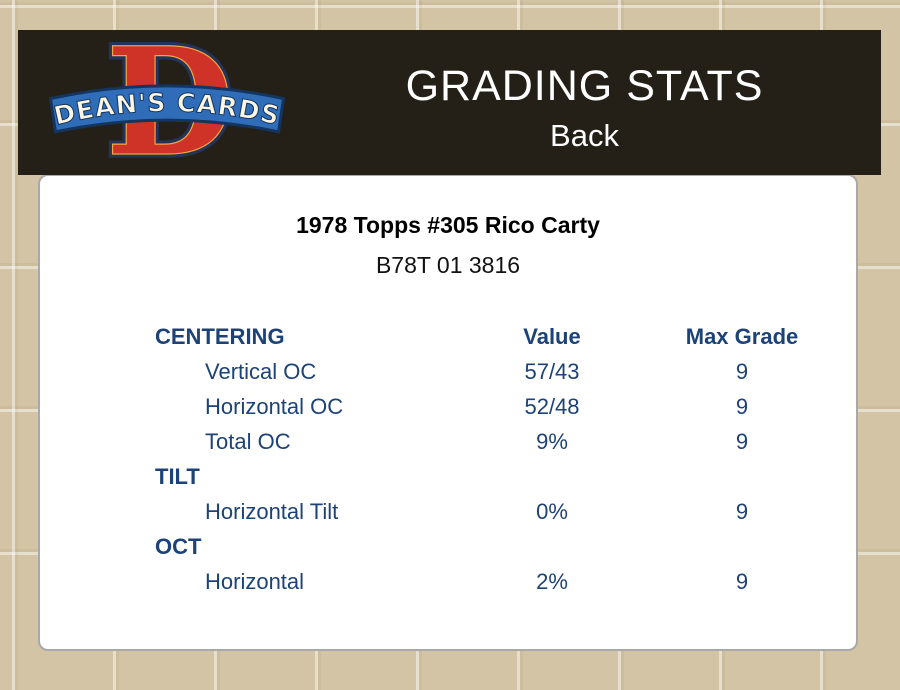 The height and width of the screenshot is (690, 900). What do you see at coordinates (177, 476) in the screenshot?
I see `section-label: TILT` at bounding box center [177, 476].